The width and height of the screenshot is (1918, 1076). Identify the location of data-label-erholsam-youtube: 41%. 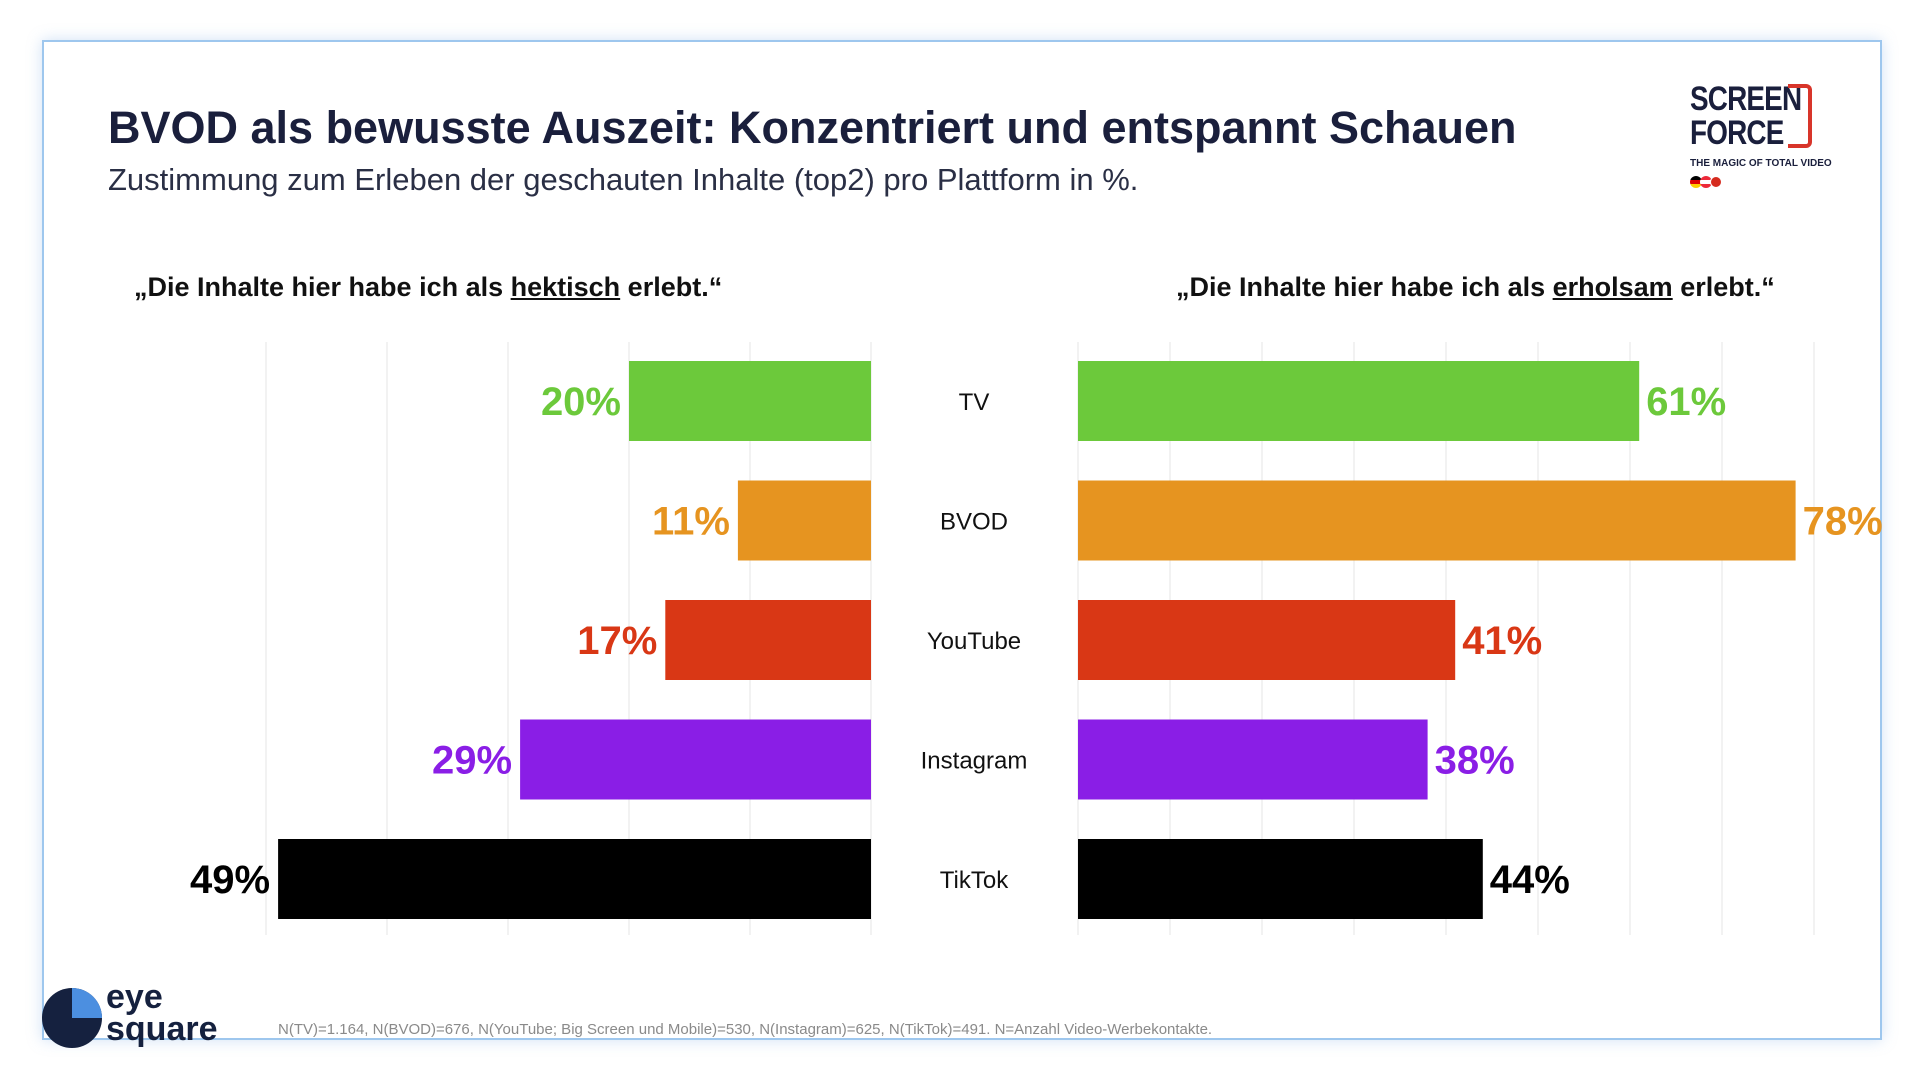
(1502, 641).